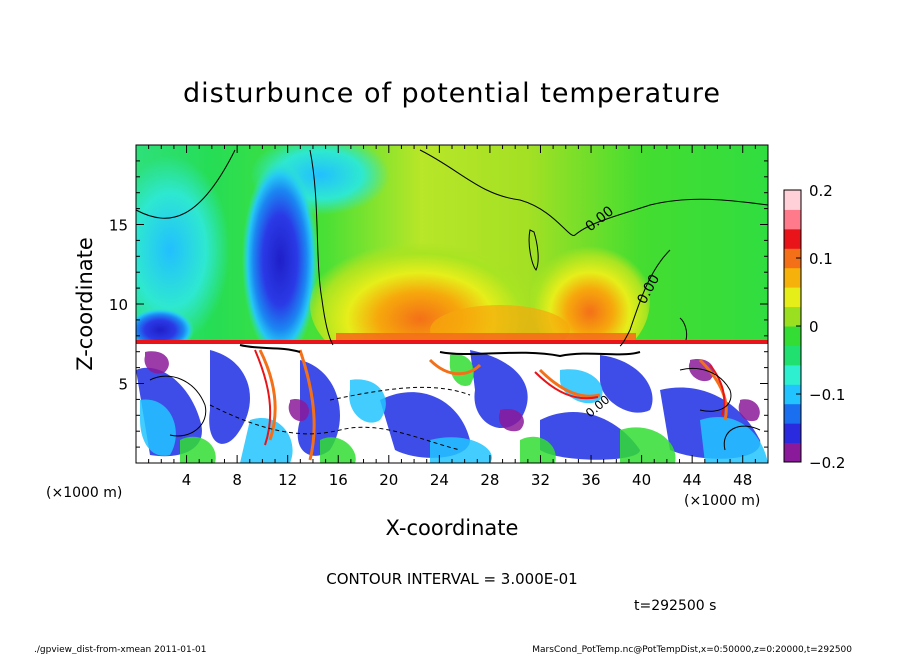 This screenshot has width=904, height=654. I want to click on lower-cyan-swirls, so click(454, 416).